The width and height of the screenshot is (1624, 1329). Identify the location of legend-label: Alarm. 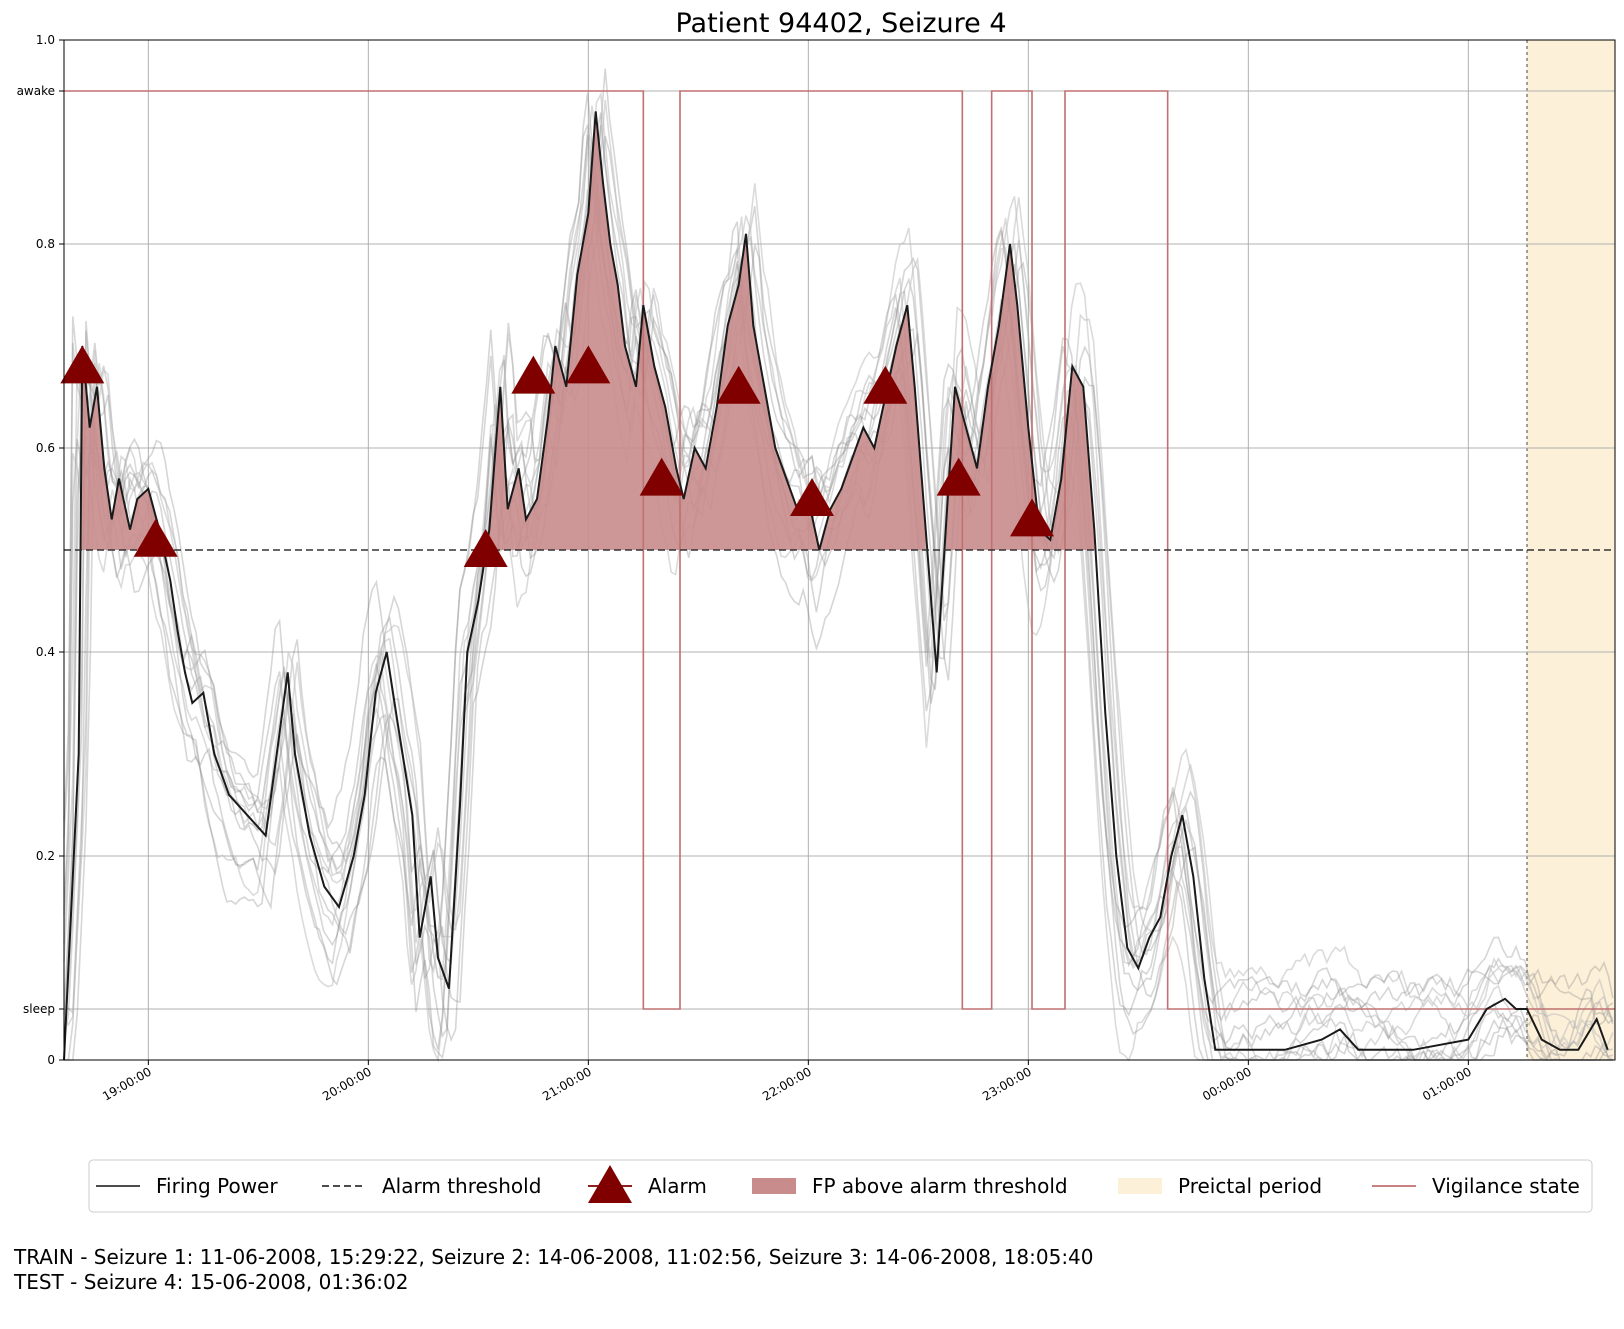
(677, 1186).